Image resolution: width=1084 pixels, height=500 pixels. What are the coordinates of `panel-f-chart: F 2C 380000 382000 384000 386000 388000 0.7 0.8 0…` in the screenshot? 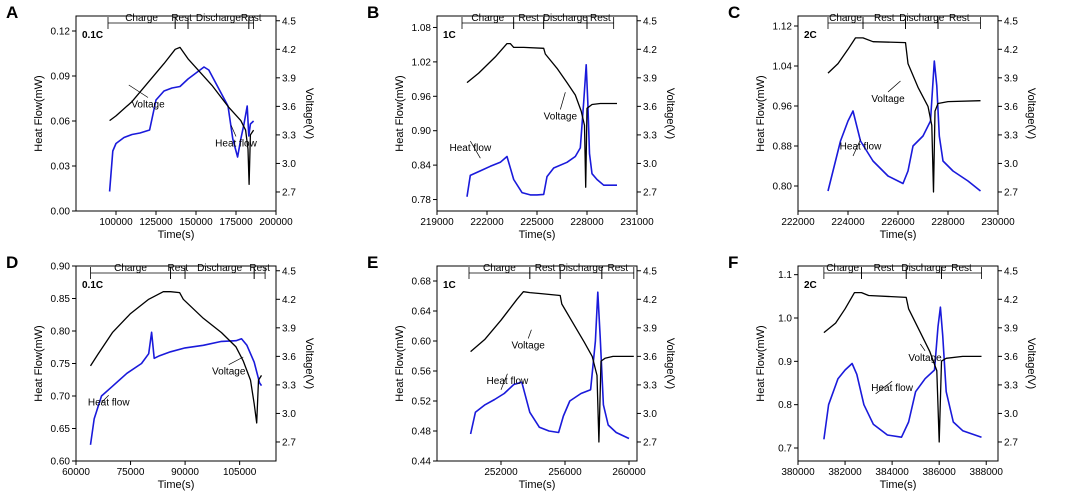 It's located at (882, 372).